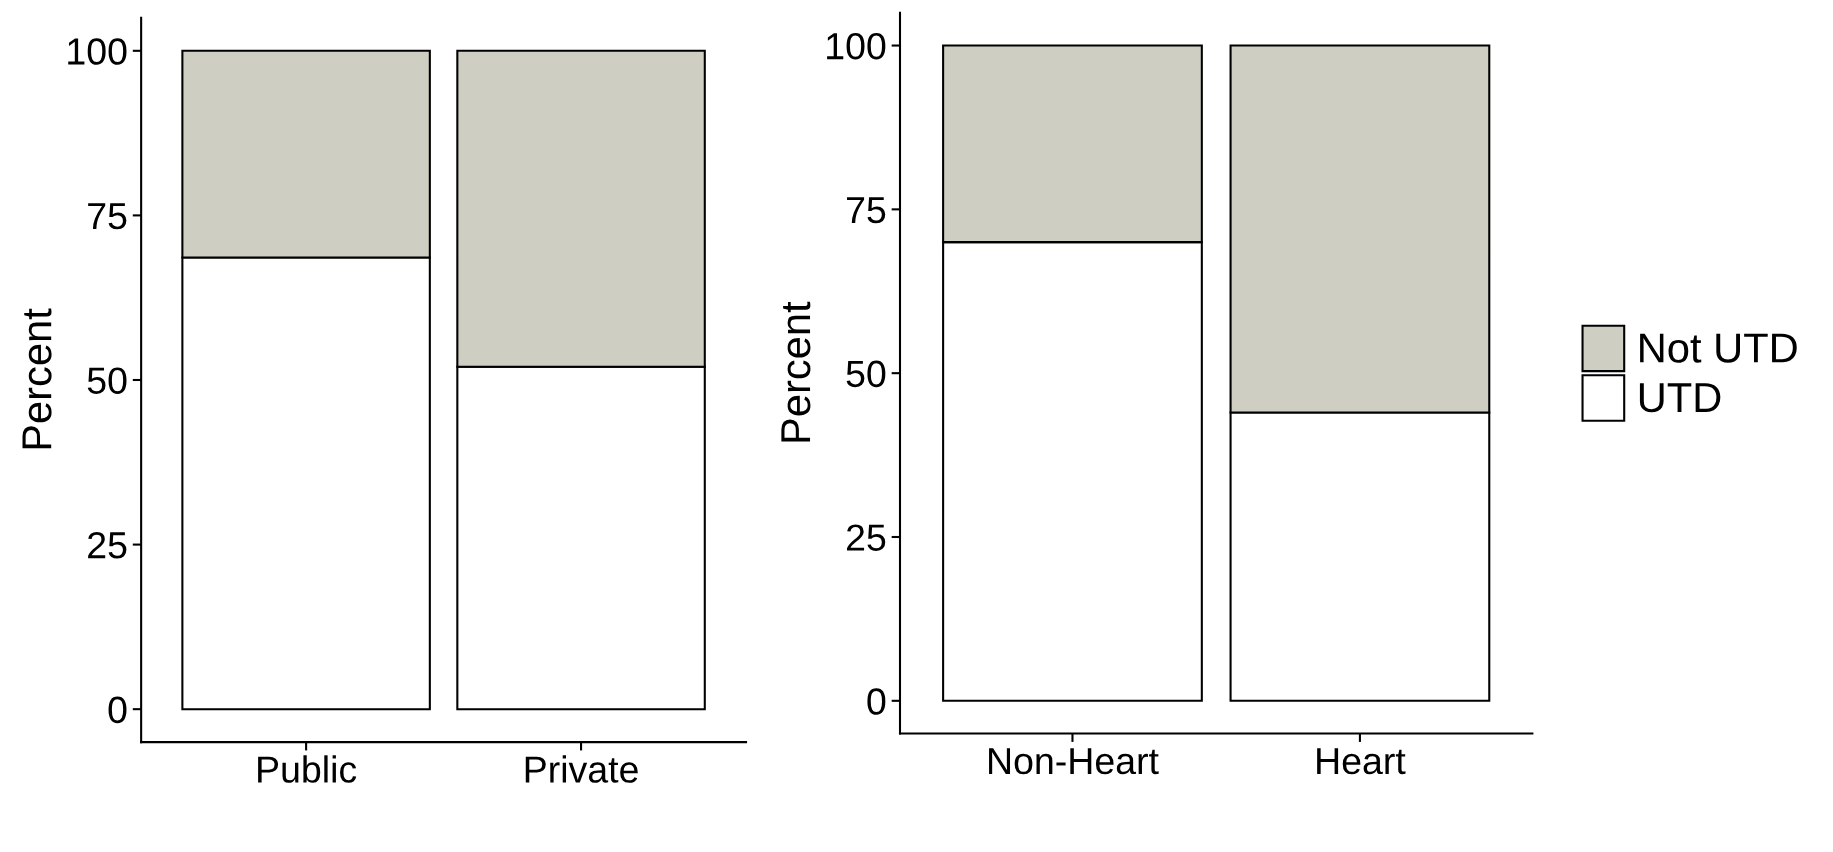  I want to click on x-tick-label: Heart, so click(1361, 761).